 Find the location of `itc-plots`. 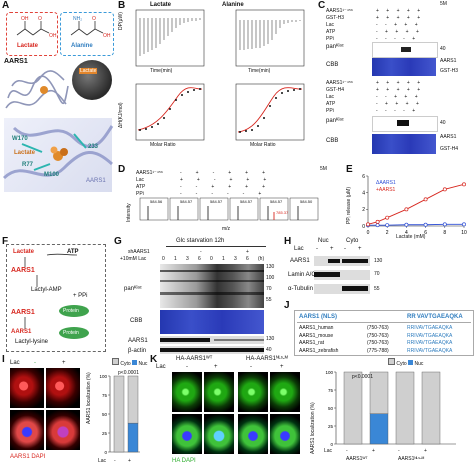

itc-plots is located at coordinates (220, 75).